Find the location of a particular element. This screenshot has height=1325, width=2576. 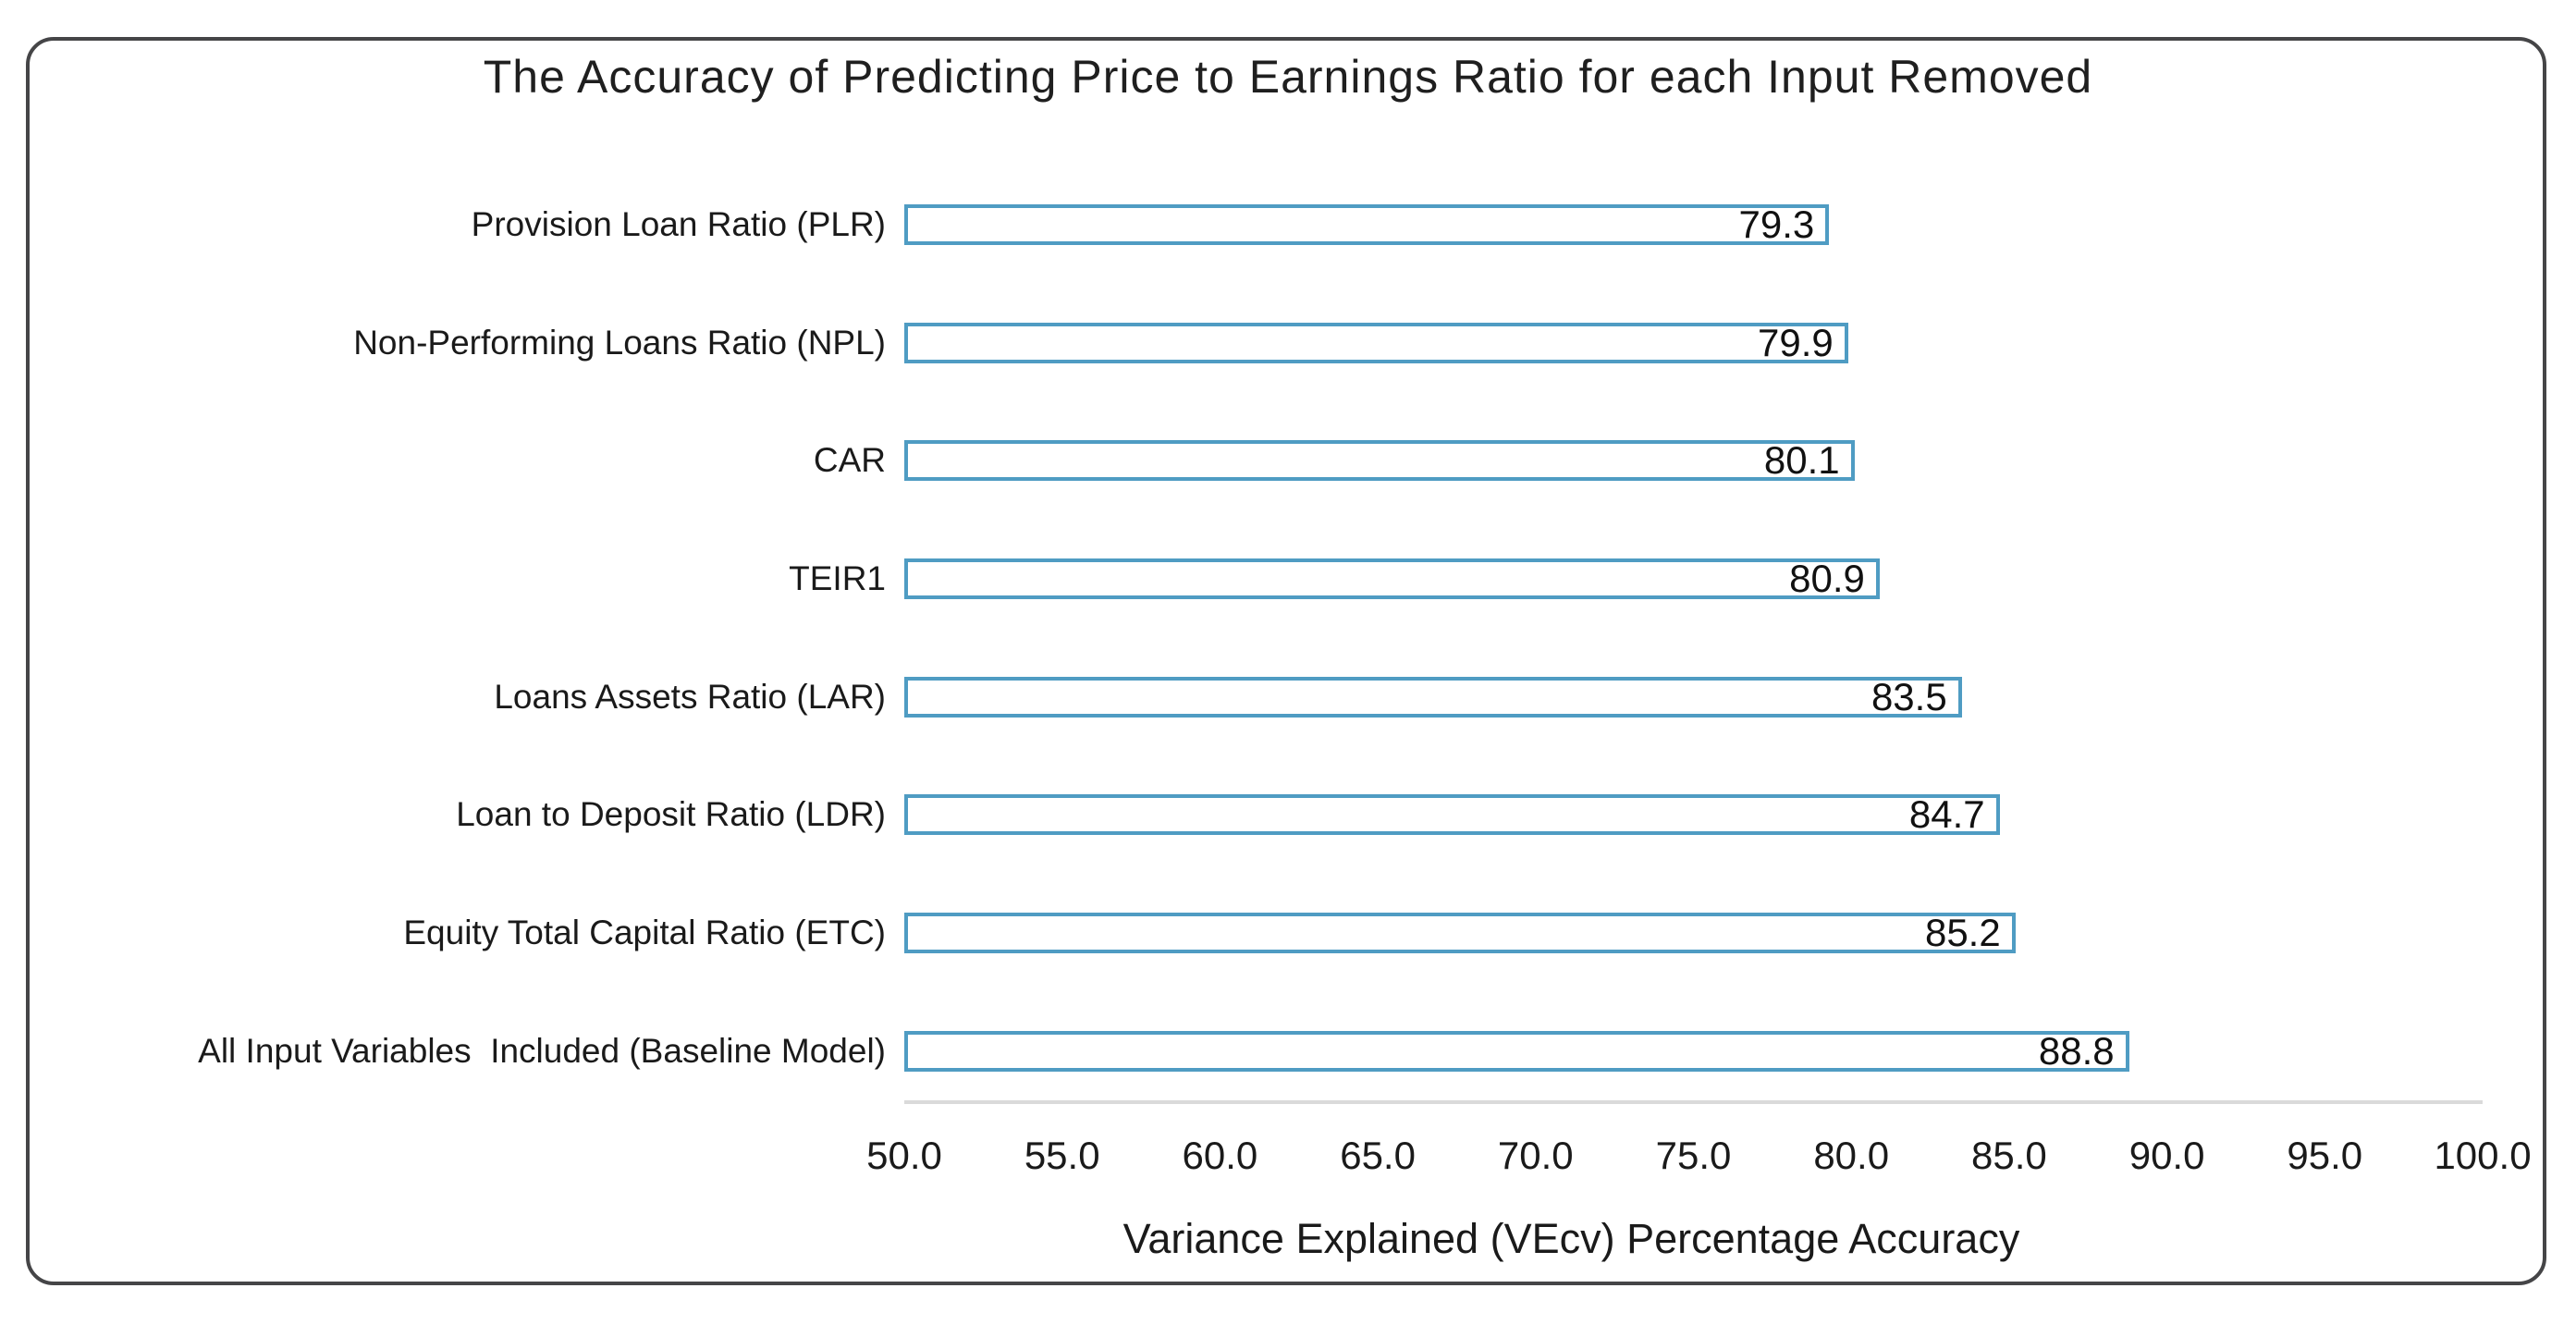

bar: 84.7 is located at coordinates (1452, 815).